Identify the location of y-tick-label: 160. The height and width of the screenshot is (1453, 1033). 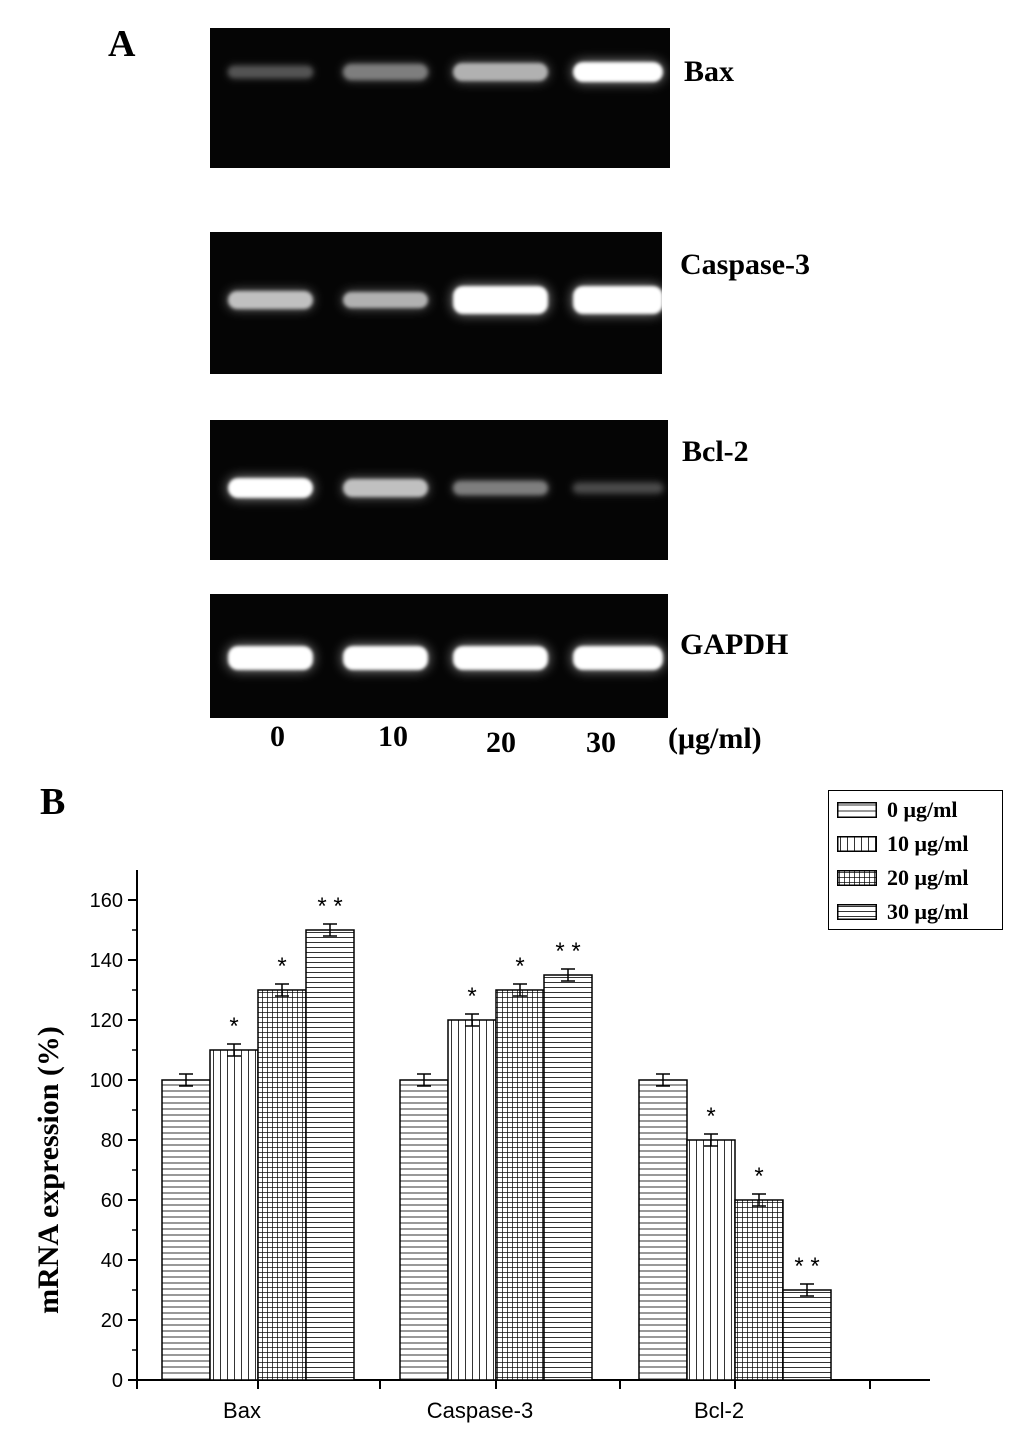
(106, 901).